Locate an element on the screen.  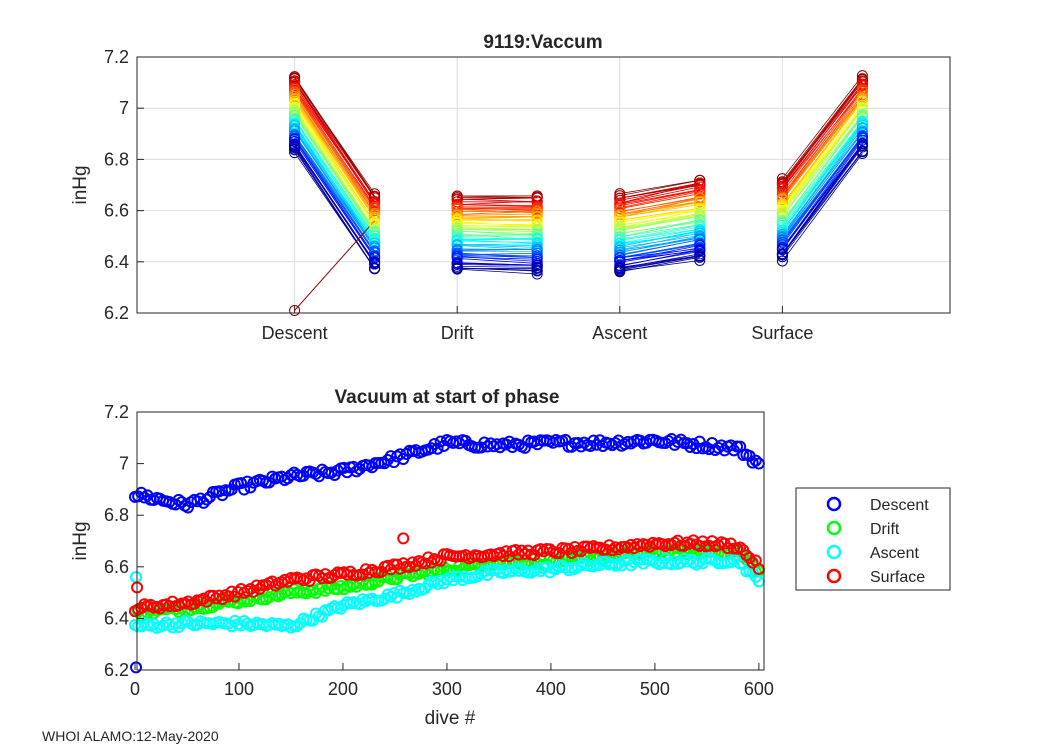
legend-marker-ascent is located at coordinates (834, 552).